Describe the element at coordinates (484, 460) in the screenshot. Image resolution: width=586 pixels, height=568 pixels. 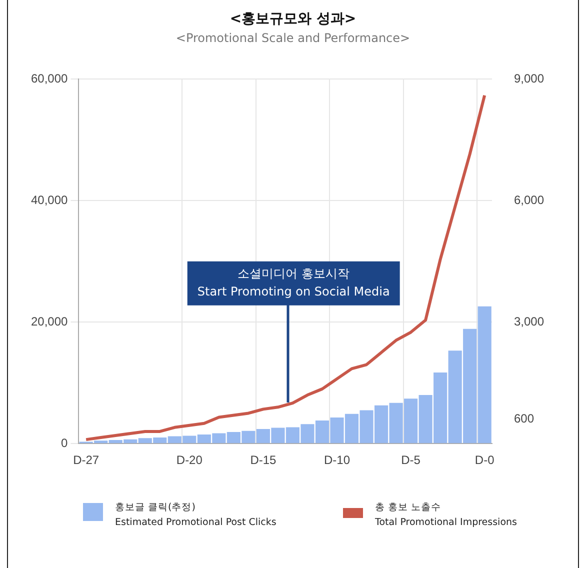
I see `x-tick-label: D-0` at that location.